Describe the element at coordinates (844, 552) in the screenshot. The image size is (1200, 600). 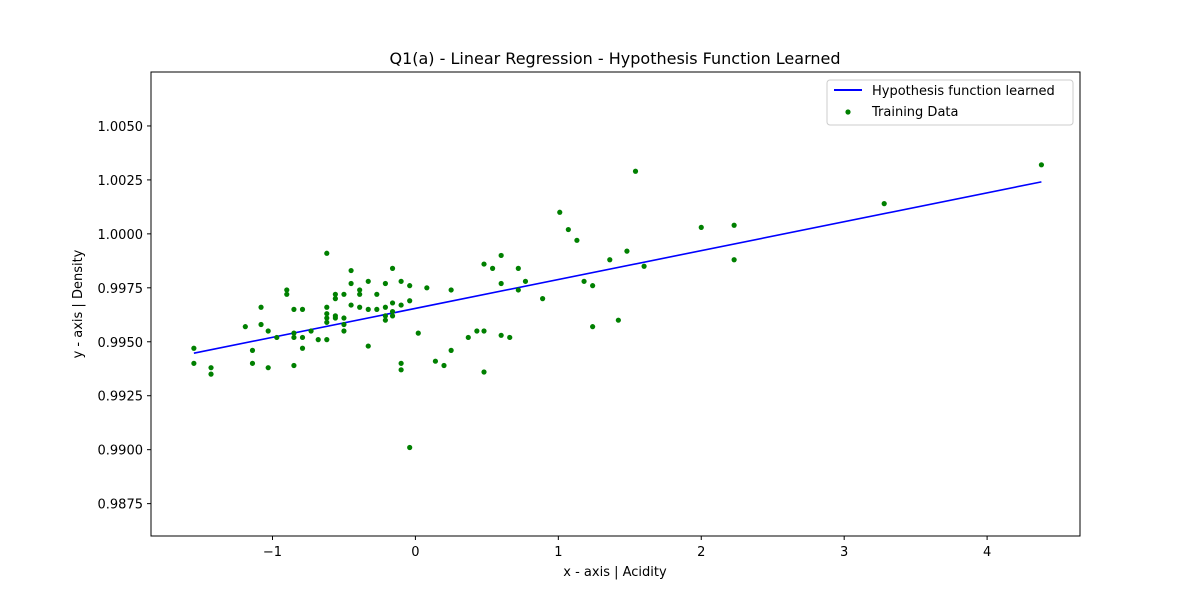
I see `x-tick-label: 3` at that location.